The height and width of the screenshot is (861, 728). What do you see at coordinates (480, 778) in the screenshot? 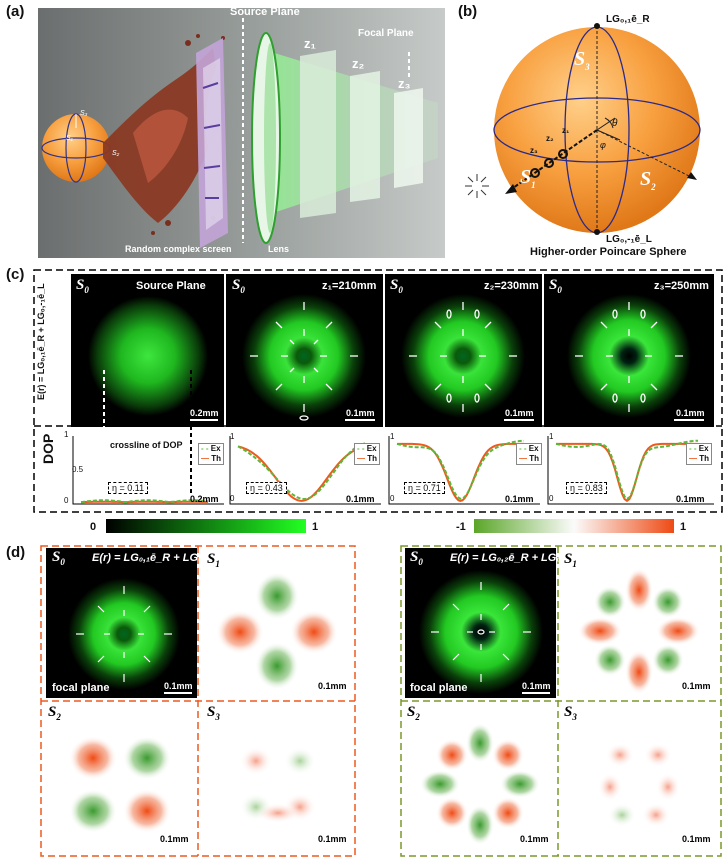
I see `d-right-s2-image` at bounding box center [480, 778].